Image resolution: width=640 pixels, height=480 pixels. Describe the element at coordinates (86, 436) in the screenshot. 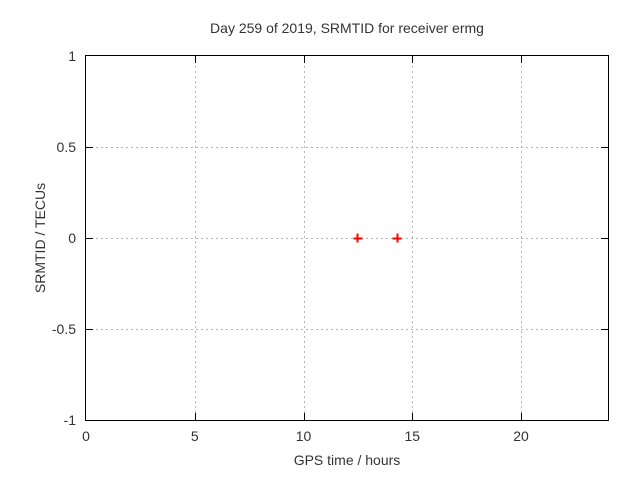

I see `x-tick-label: 0` at that location.